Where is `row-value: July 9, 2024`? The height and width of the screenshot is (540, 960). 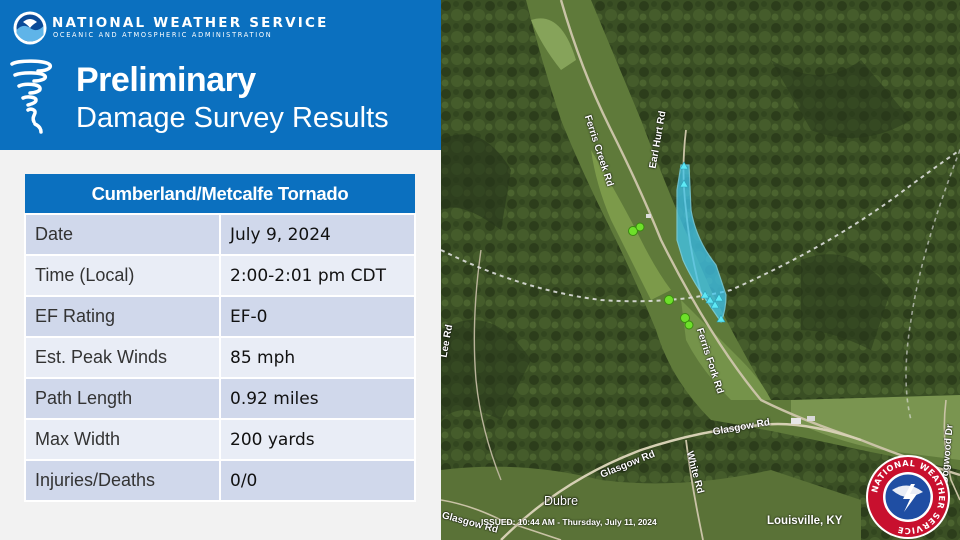
row-value: July 9, 2024 is located at coordinates (317, 234).